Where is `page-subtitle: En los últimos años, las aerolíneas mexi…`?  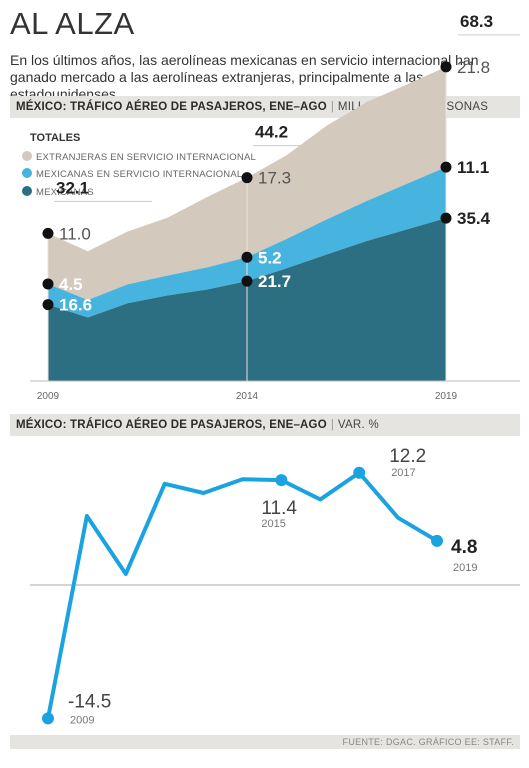 page-subtitle: En los últimos años, las aerolíneas mexi… is located at coordinates (244, 77).